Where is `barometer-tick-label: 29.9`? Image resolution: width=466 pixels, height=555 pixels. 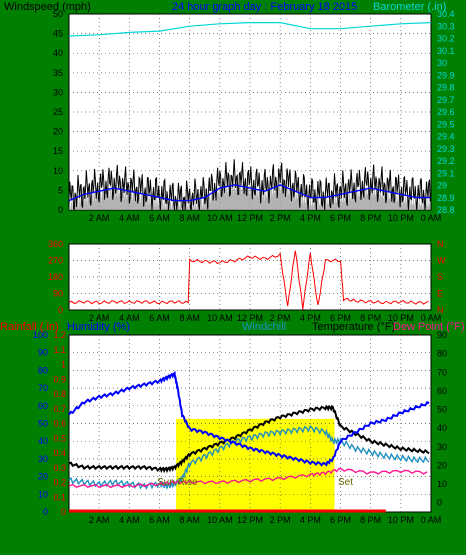 barometer-tick-label: 29.9 is located at coordinates (446, 75).